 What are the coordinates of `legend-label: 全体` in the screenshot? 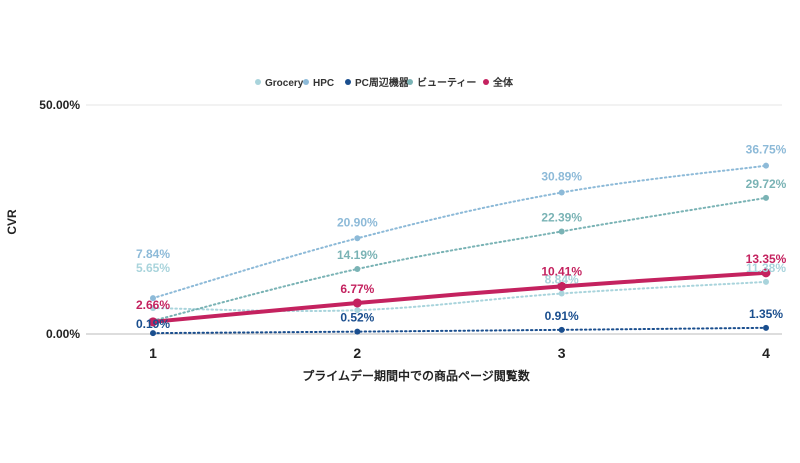 It's located at (503, 82).